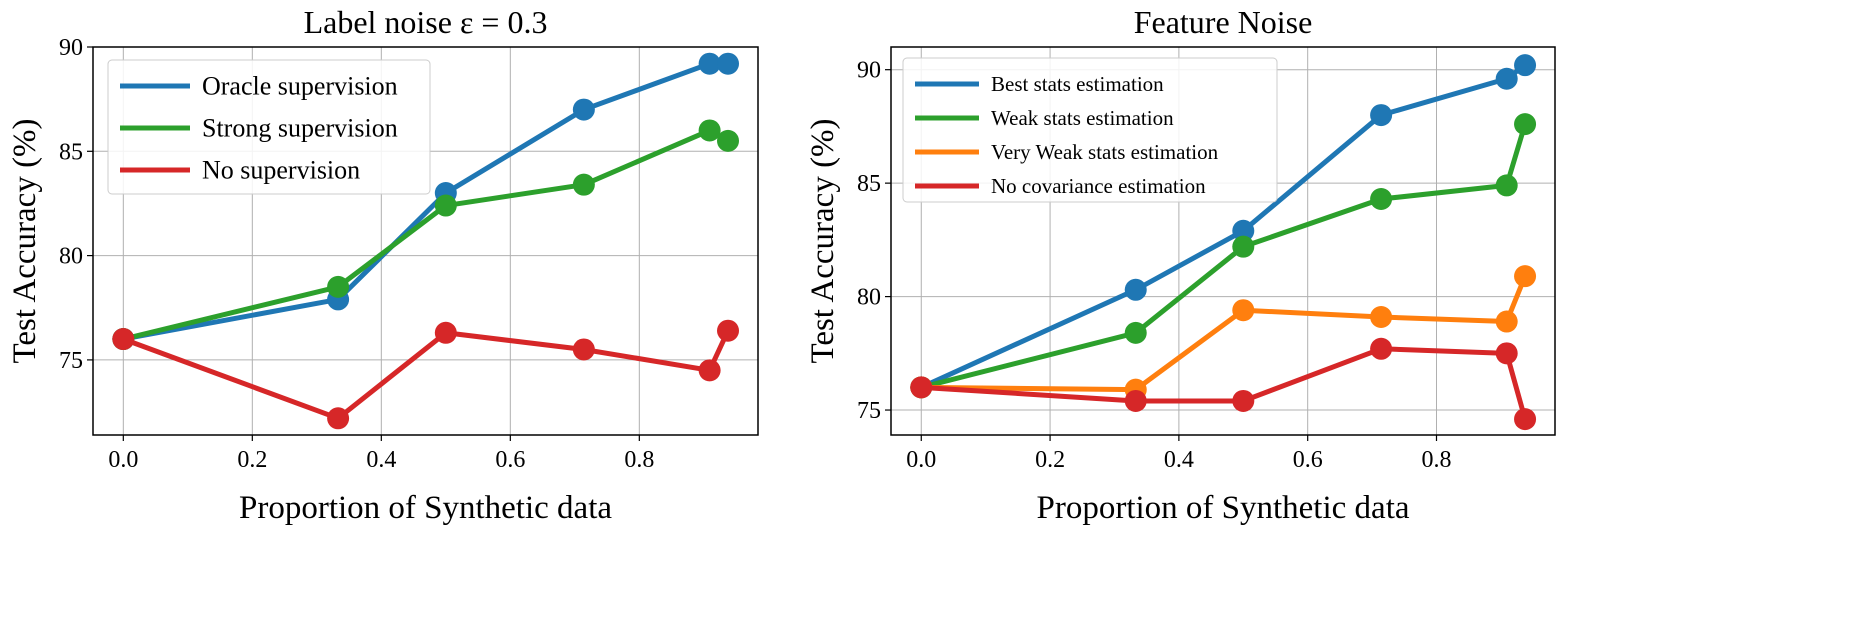 The width and height of the screenshot is (1871, 630). Describe the element at coordinates (1082, 118) in the screenshot. I see `legend-label: Weak stats estimation` at that location.